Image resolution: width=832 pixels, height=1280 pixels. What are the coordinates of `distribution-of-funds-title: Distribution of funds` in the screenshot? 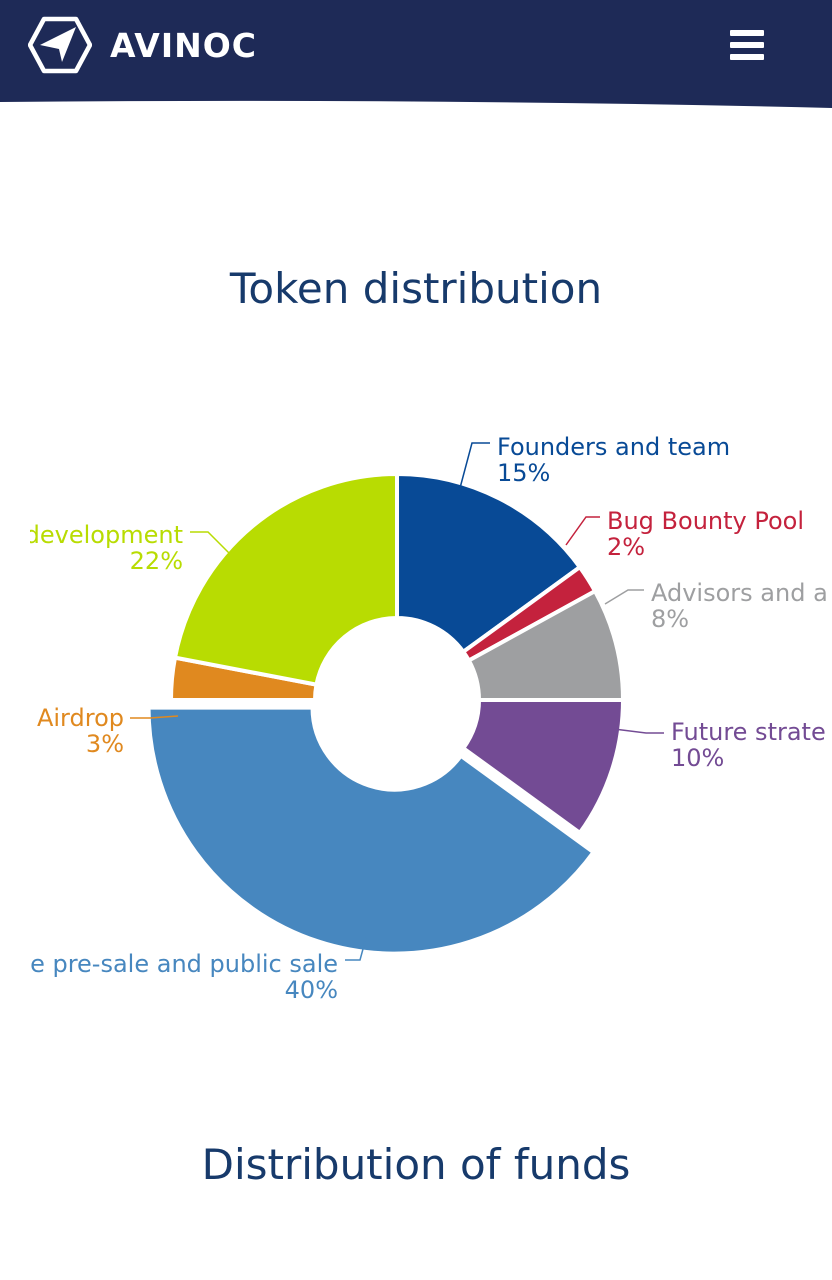 It's located at (416, 1164).